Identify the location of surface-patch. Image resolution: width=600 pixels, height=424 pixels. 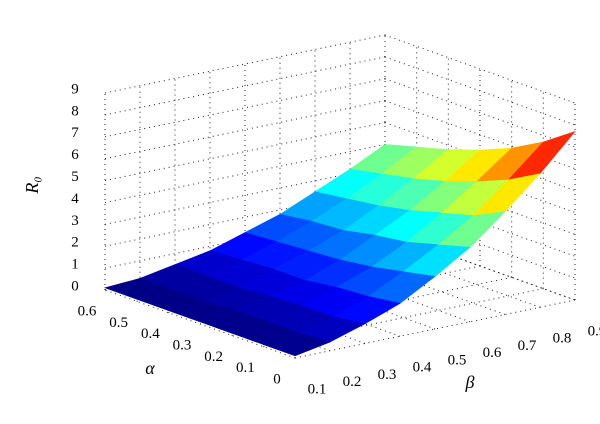
(296, 344).